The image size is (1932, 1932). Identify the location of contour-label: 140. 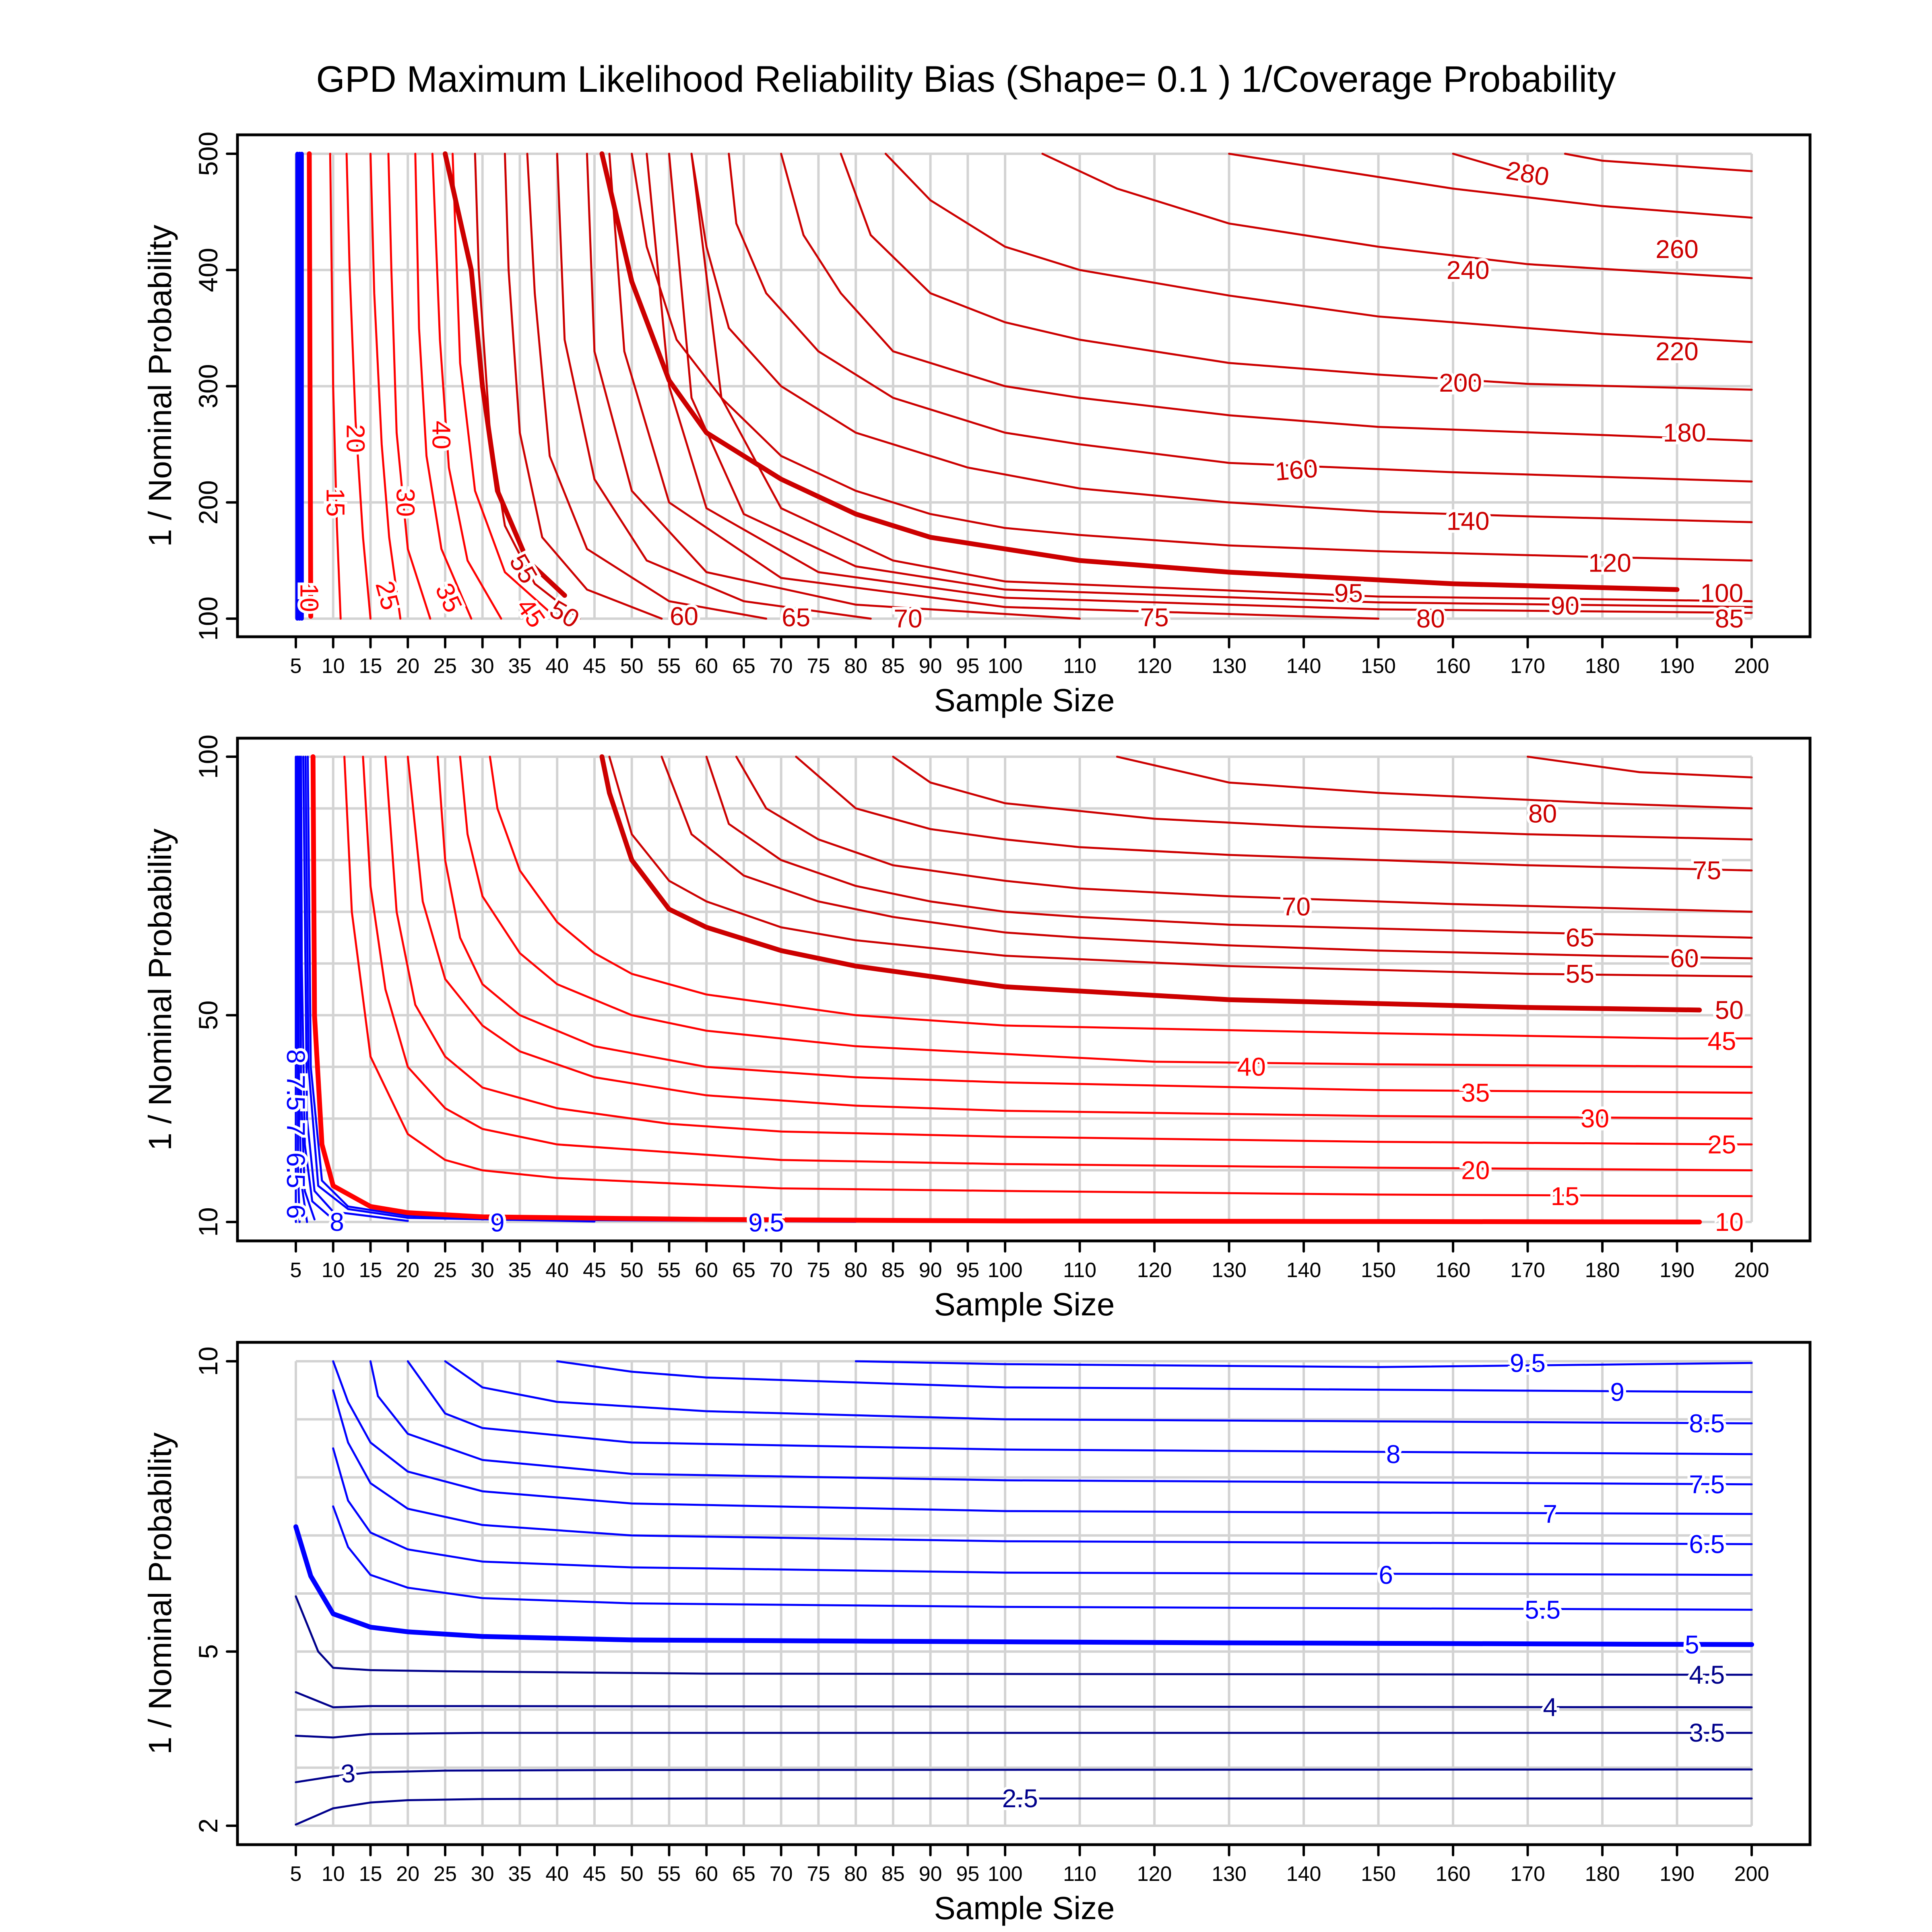
(1468, 520).